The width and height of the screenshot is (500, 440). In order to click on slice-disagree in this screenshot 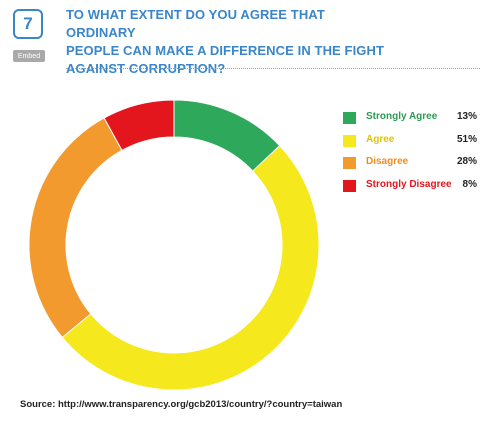, I will do `click(75, 228)`.